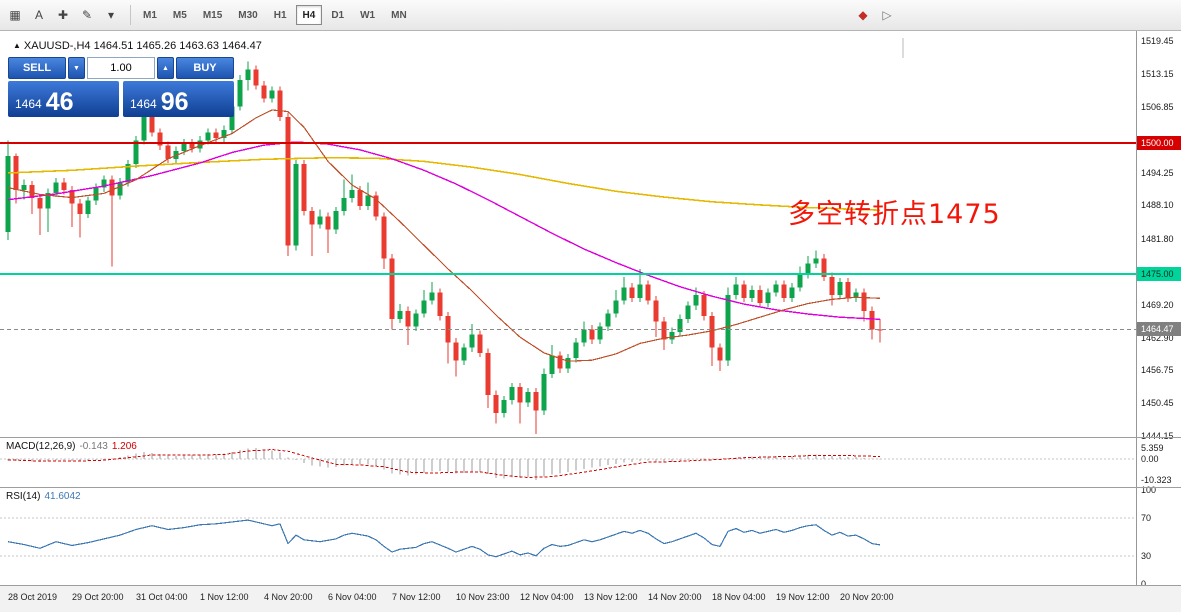 The height and width of the screenshot is (612, 1181). What do you see at coordinates (1149, 490) in the screenshot?
I see `rsi-tick: 100` at bounding box center [1149, 490].